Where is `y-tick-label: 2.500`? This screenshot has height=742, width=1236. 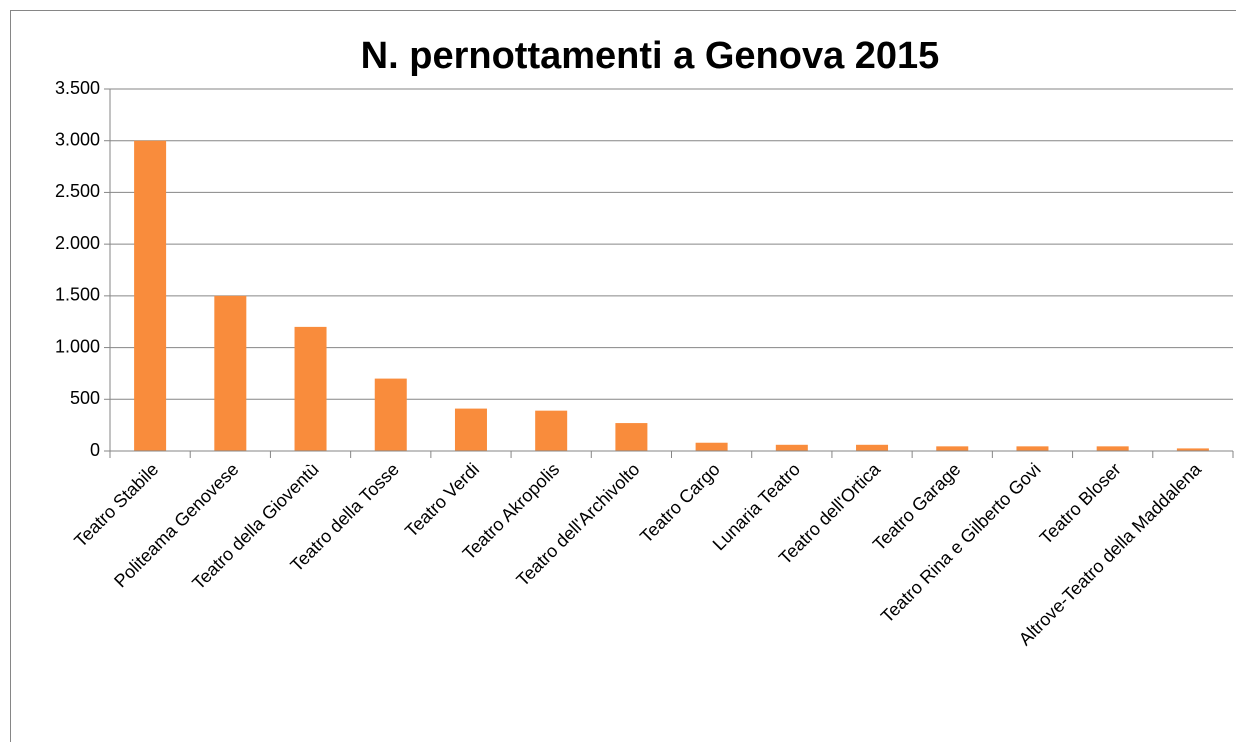
y-tick-label: 2.500 is located at coordinates (77, 191).